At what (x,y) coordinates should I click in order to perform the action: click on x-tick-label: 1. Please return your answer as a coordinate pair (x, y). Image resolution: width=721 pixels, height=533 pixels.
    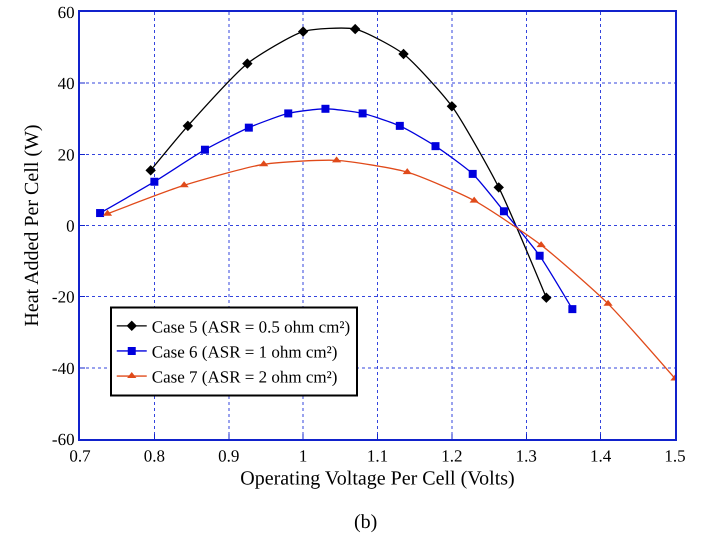
    Looking at the image, I should click on (303, 456).